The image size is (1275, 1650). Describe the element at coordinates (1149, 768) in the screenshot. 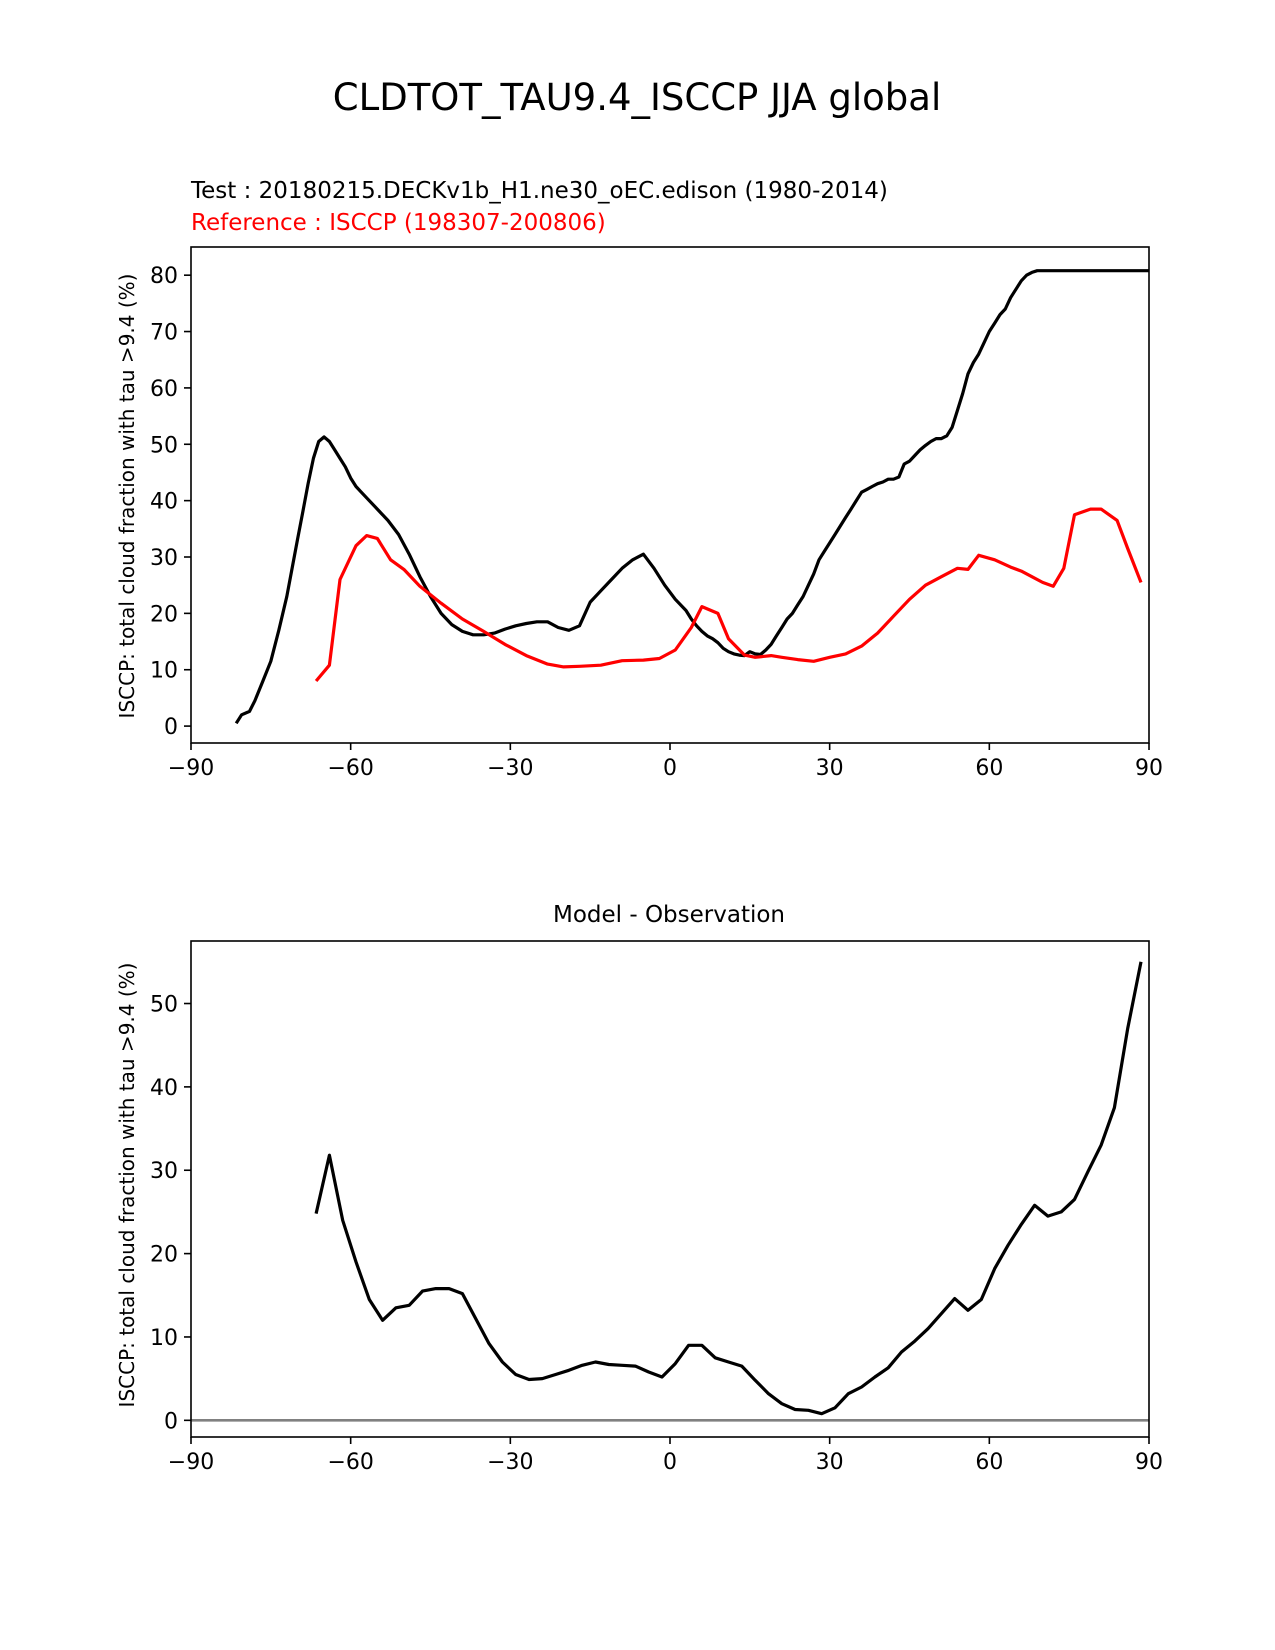

I see `top-x-tick-label: 90` at that location.